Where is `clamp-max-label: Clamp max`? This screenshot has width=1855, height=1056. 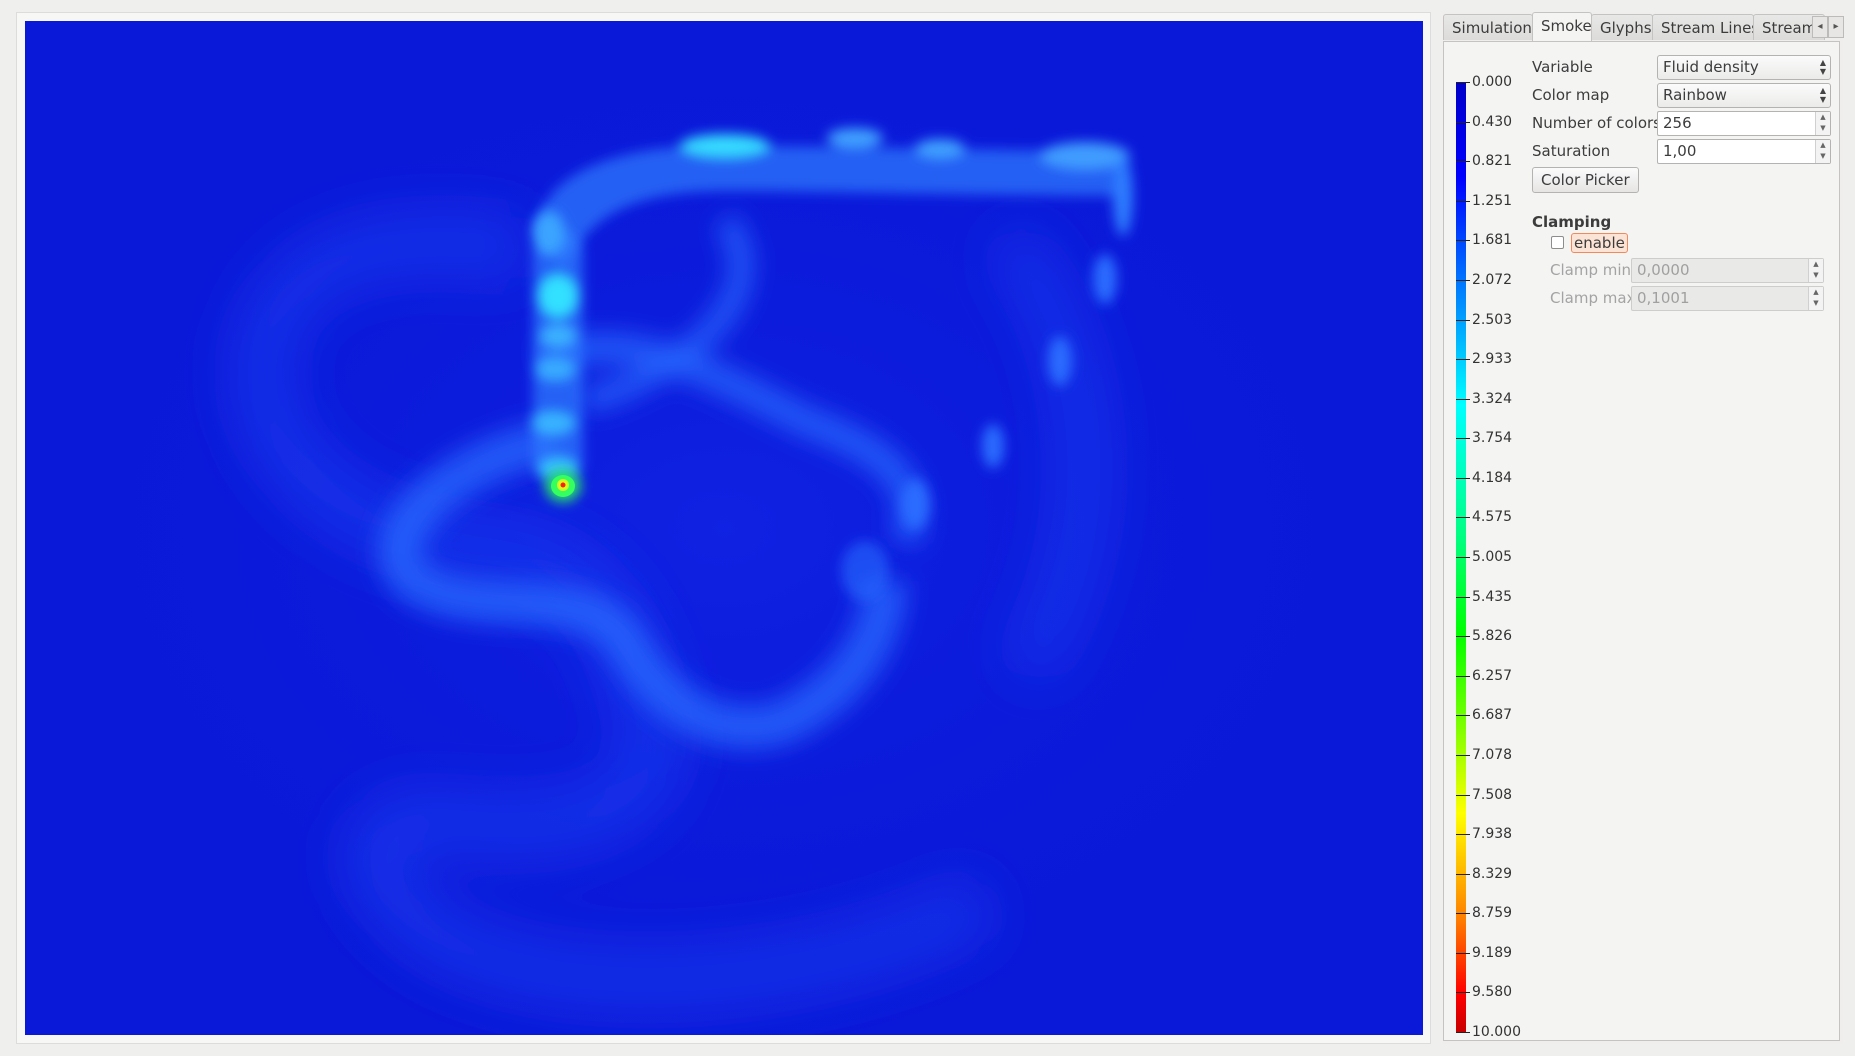 clamp-max-label: Clamp max is located at coordinates (1593, 298).